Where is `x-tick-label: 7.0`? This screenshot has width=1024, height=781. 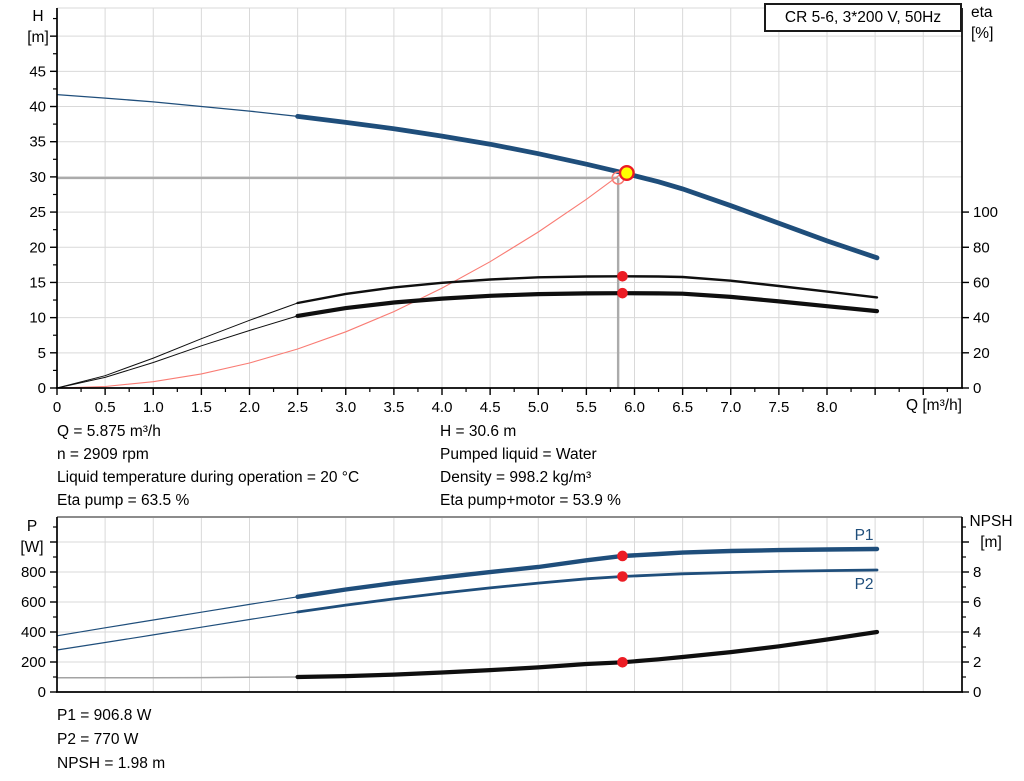
x-tick-label: 7.0 is located at coordinates (730, 407).